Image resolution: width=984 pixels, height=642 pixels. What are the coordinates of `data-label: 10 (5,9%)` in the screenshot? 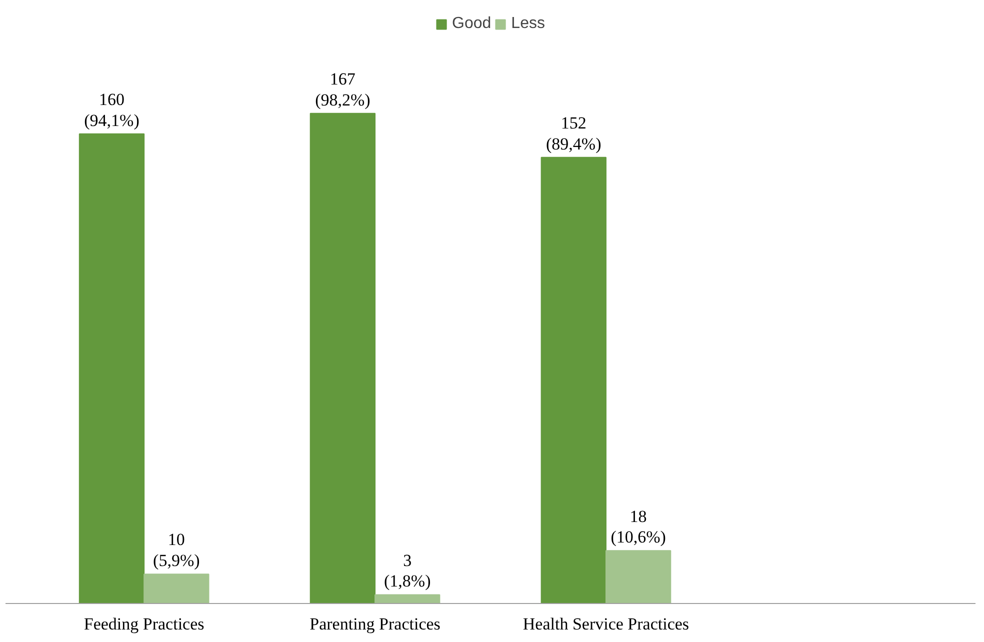 It's located at (176, 550).